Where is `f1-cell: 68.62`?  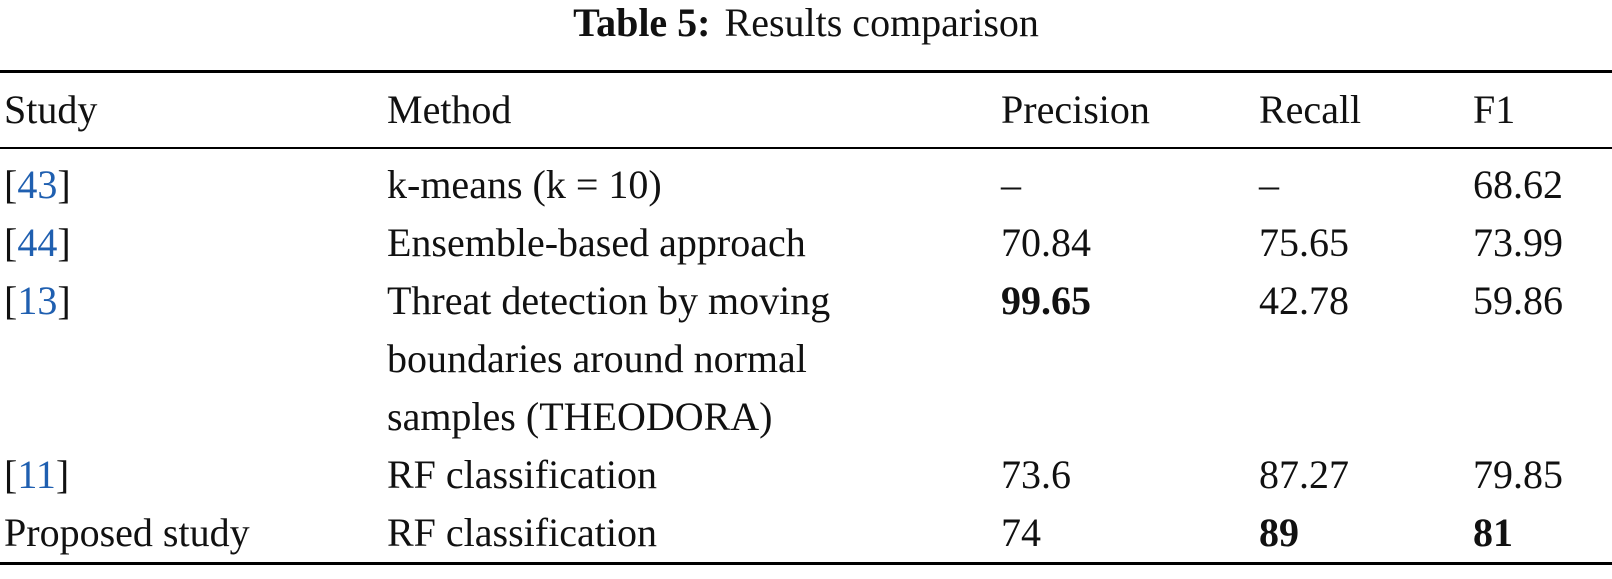 f1-cell: 68.62 is located at coordinates (1518, 184).